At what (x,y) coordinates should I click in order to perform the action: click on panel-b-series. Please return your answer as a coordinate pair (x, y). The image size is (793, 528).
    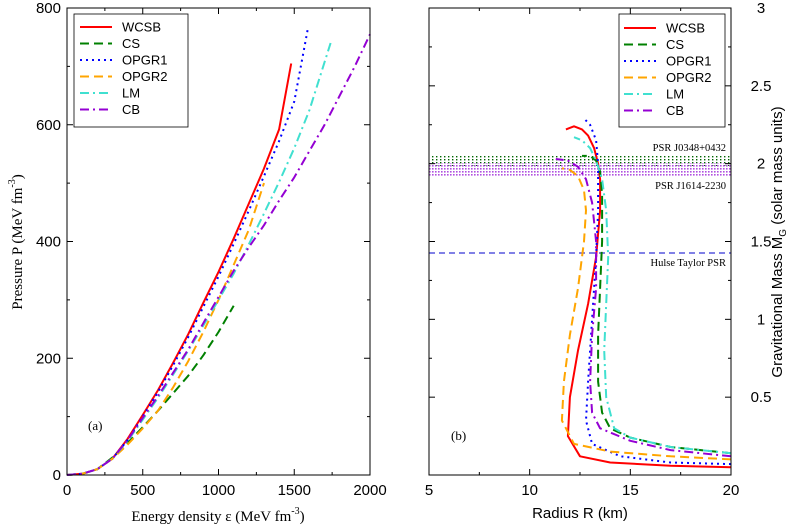
    Looking at the image, I should click on (643, 293).